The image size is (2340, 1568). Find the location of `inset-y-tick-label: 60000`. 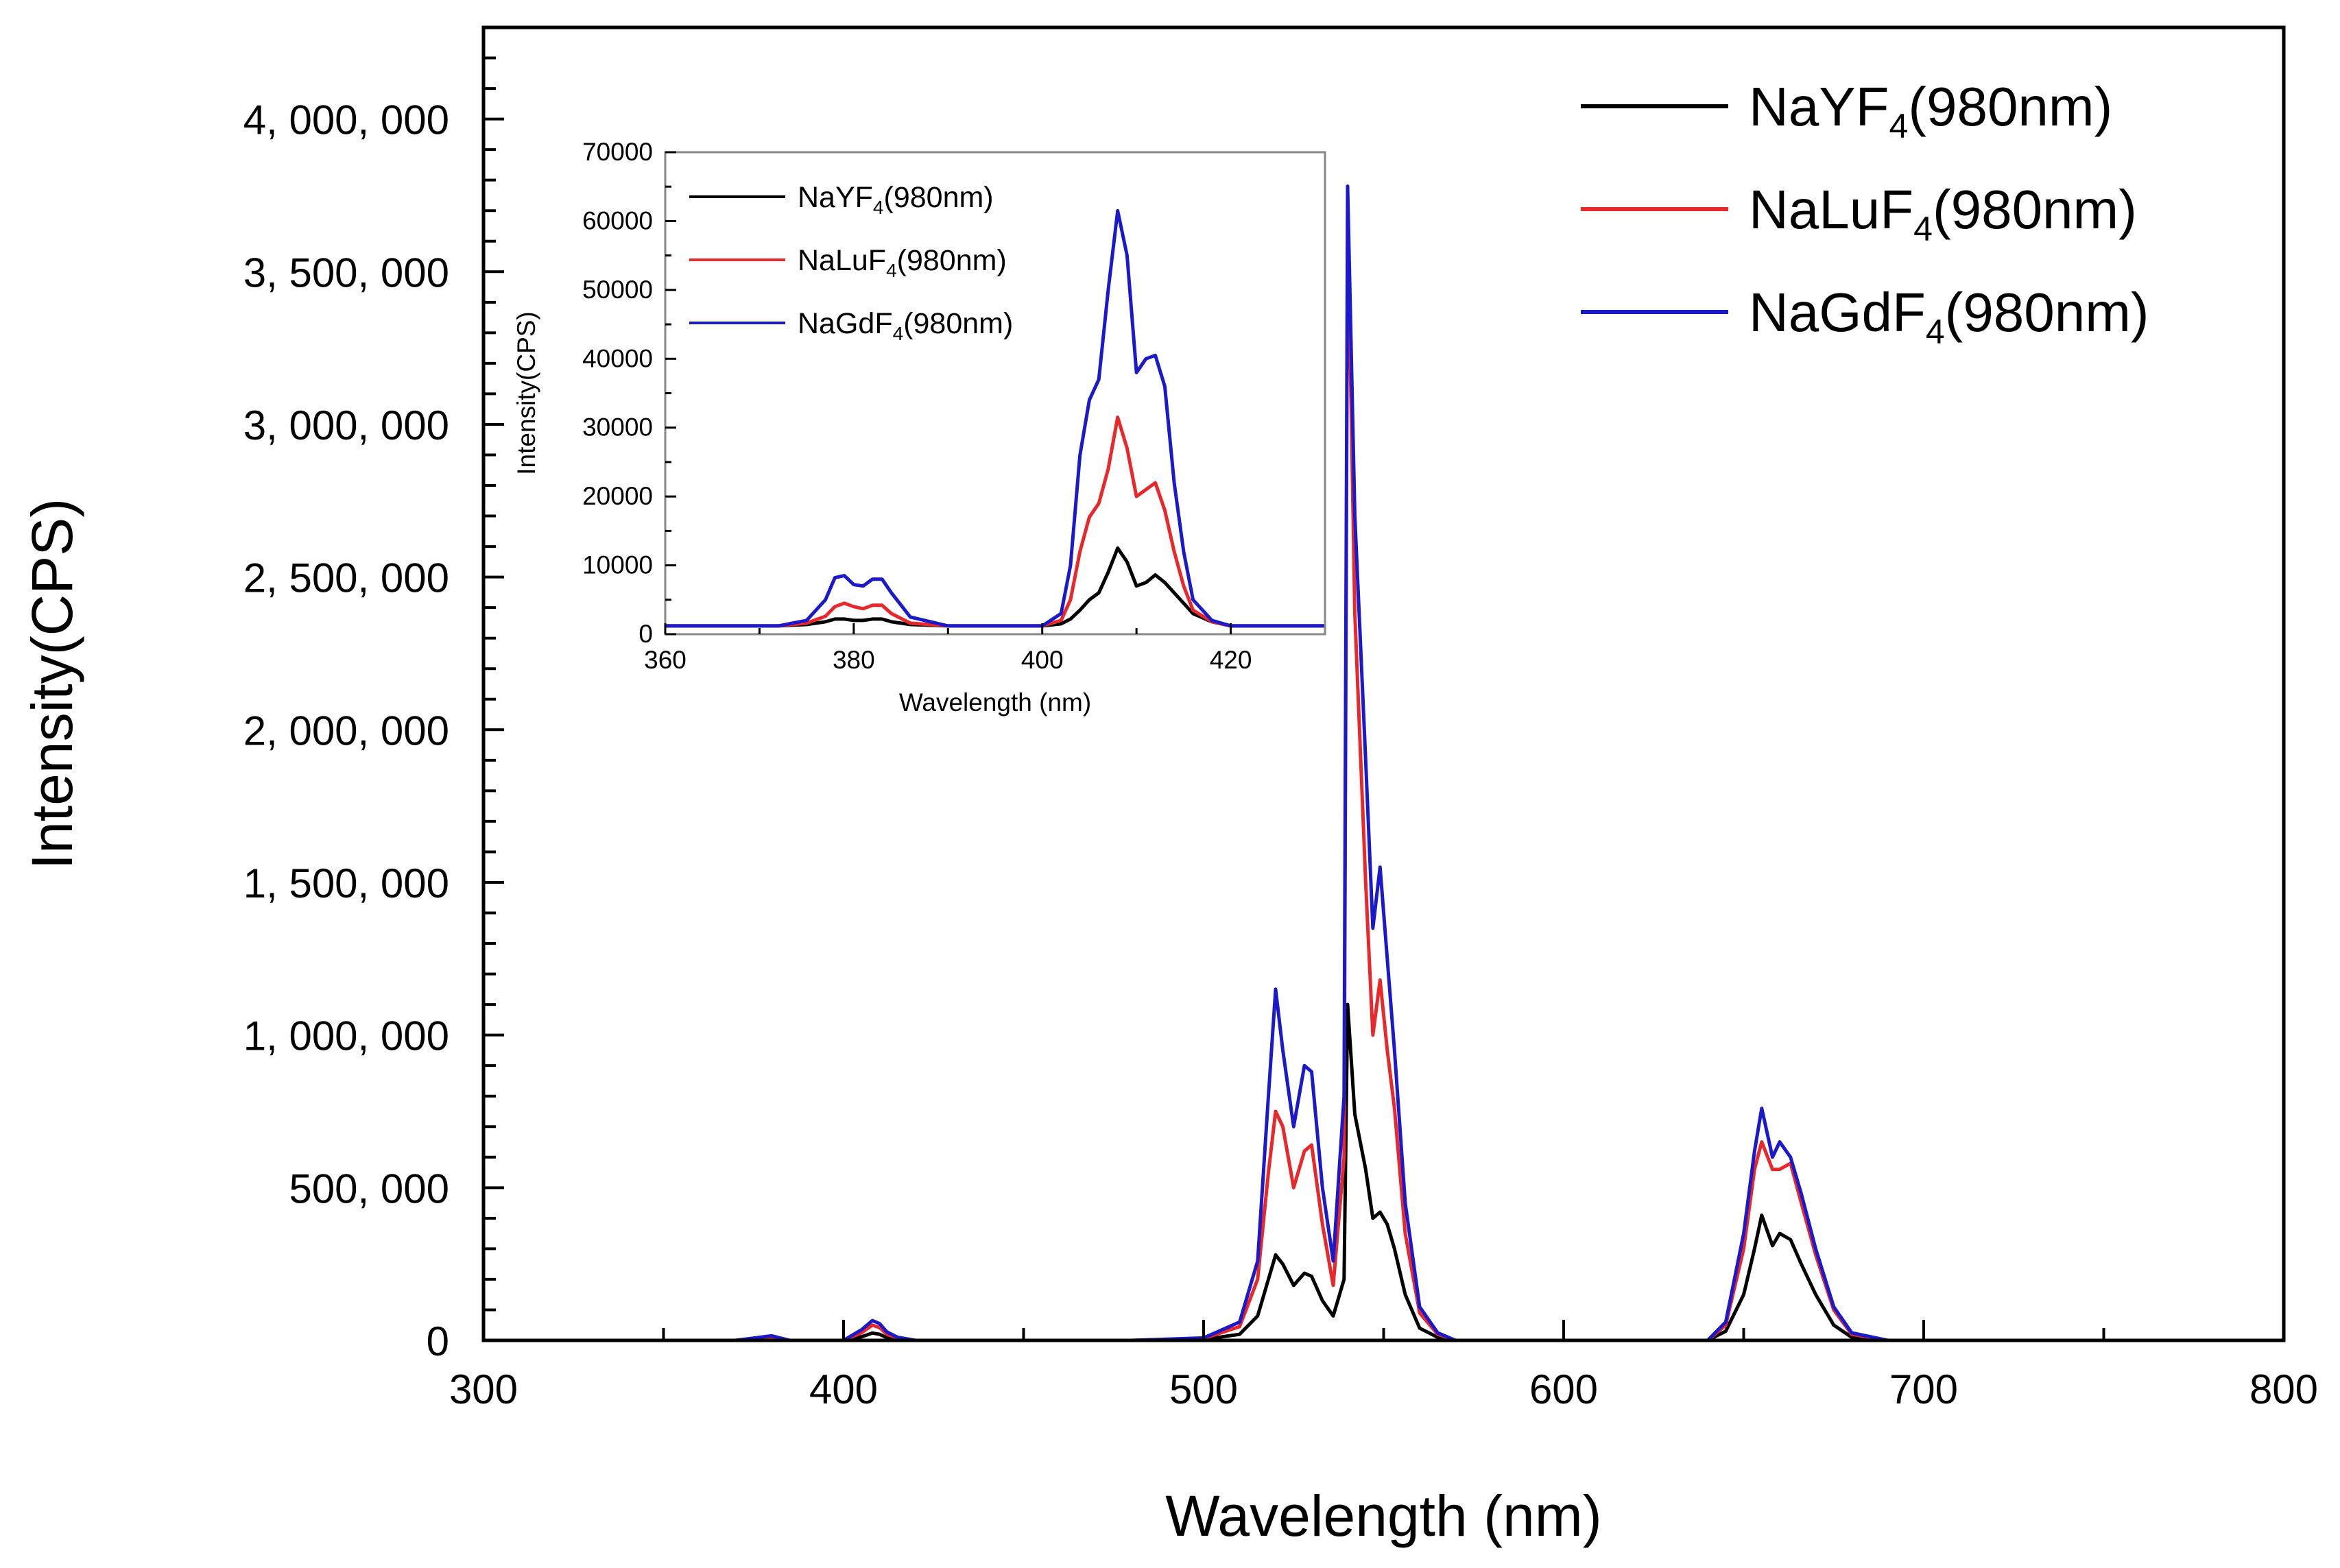

inset-y-tick-label: 60000 is located at coordinates (617, 220).